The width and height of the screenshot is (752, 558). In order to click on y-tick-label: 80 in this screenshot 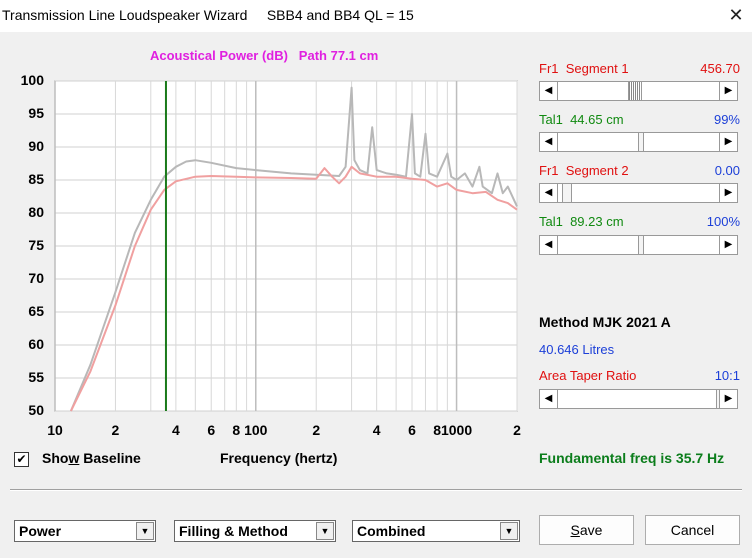, I will do `click(36, 212)`.